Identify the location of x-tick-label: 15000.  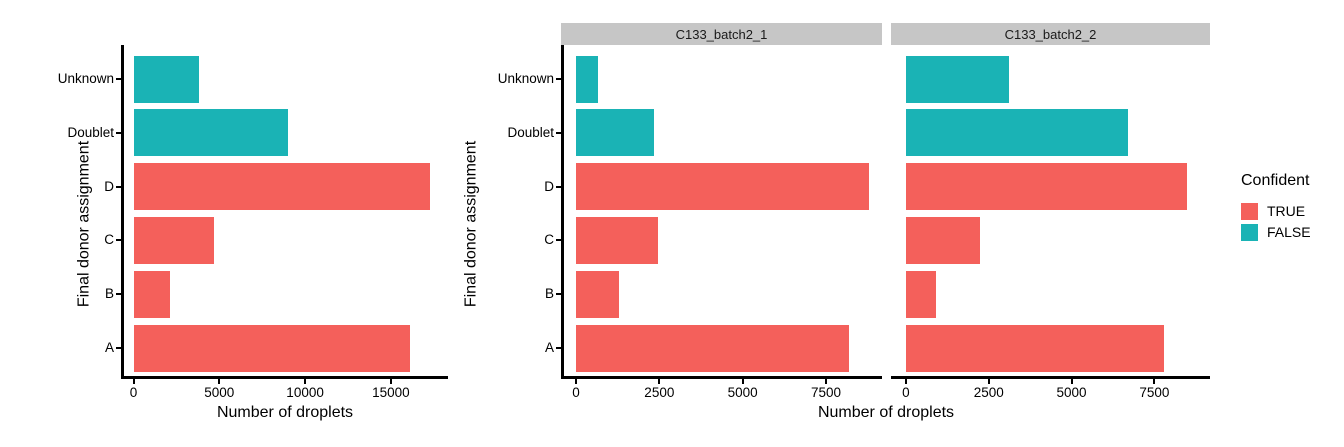
(391, 392).